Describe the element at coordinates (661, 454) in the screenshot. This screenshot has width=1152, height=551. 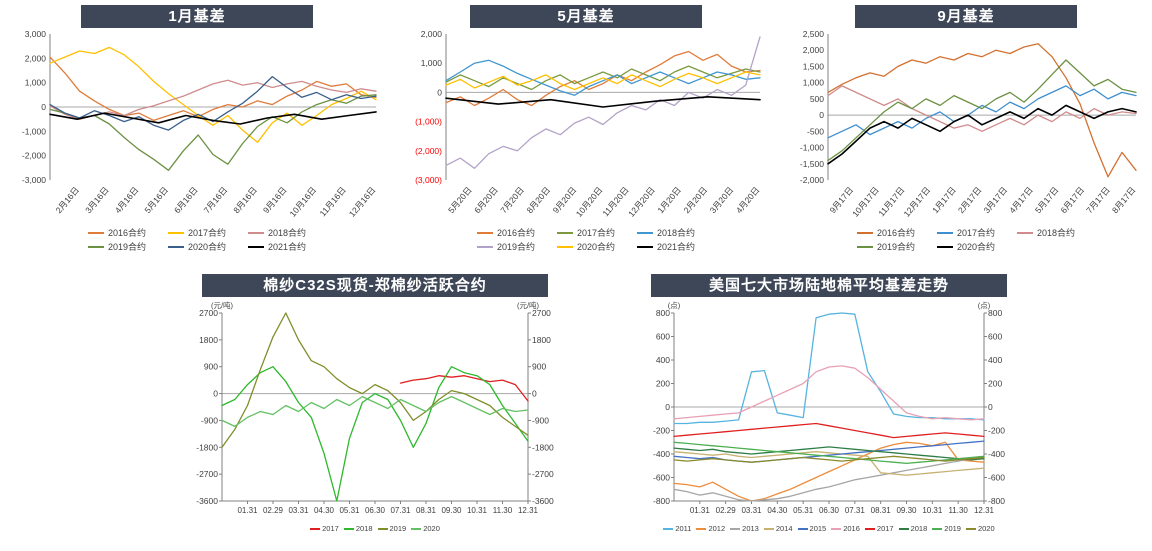
I see `y-tick-label: -400` at that location.